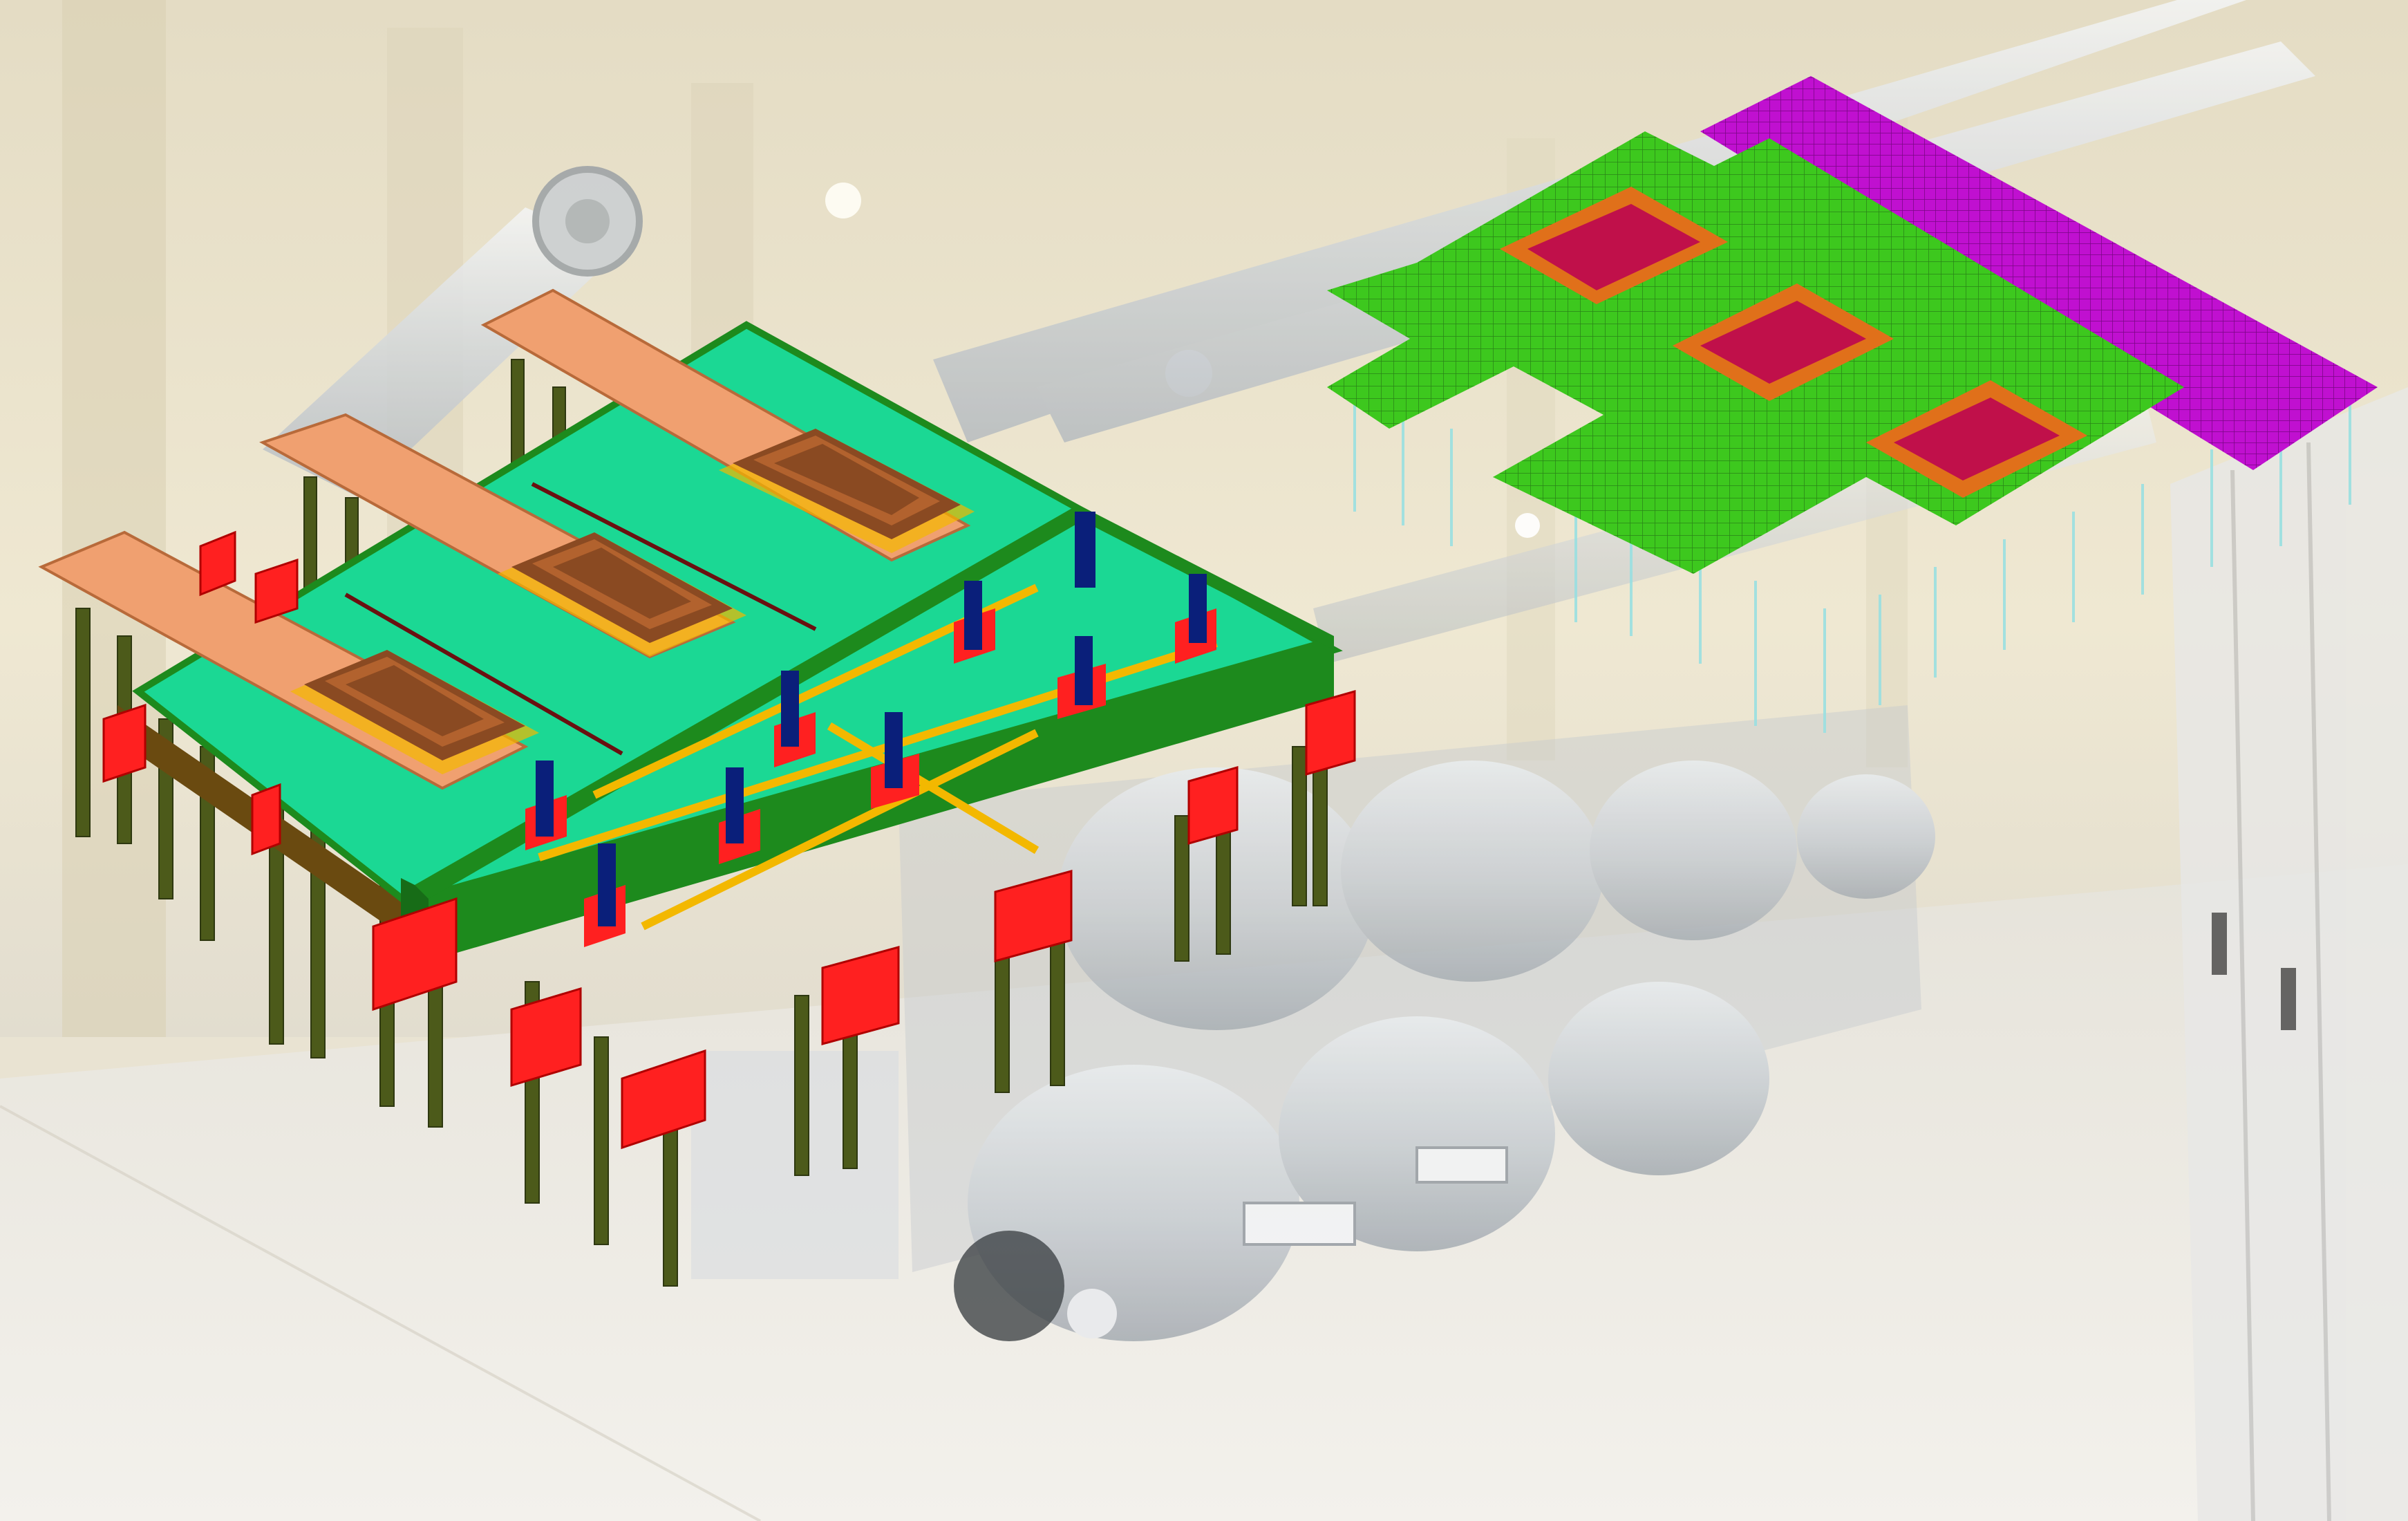  I want to click on switchgear-cabinets, so click(2289, 954).